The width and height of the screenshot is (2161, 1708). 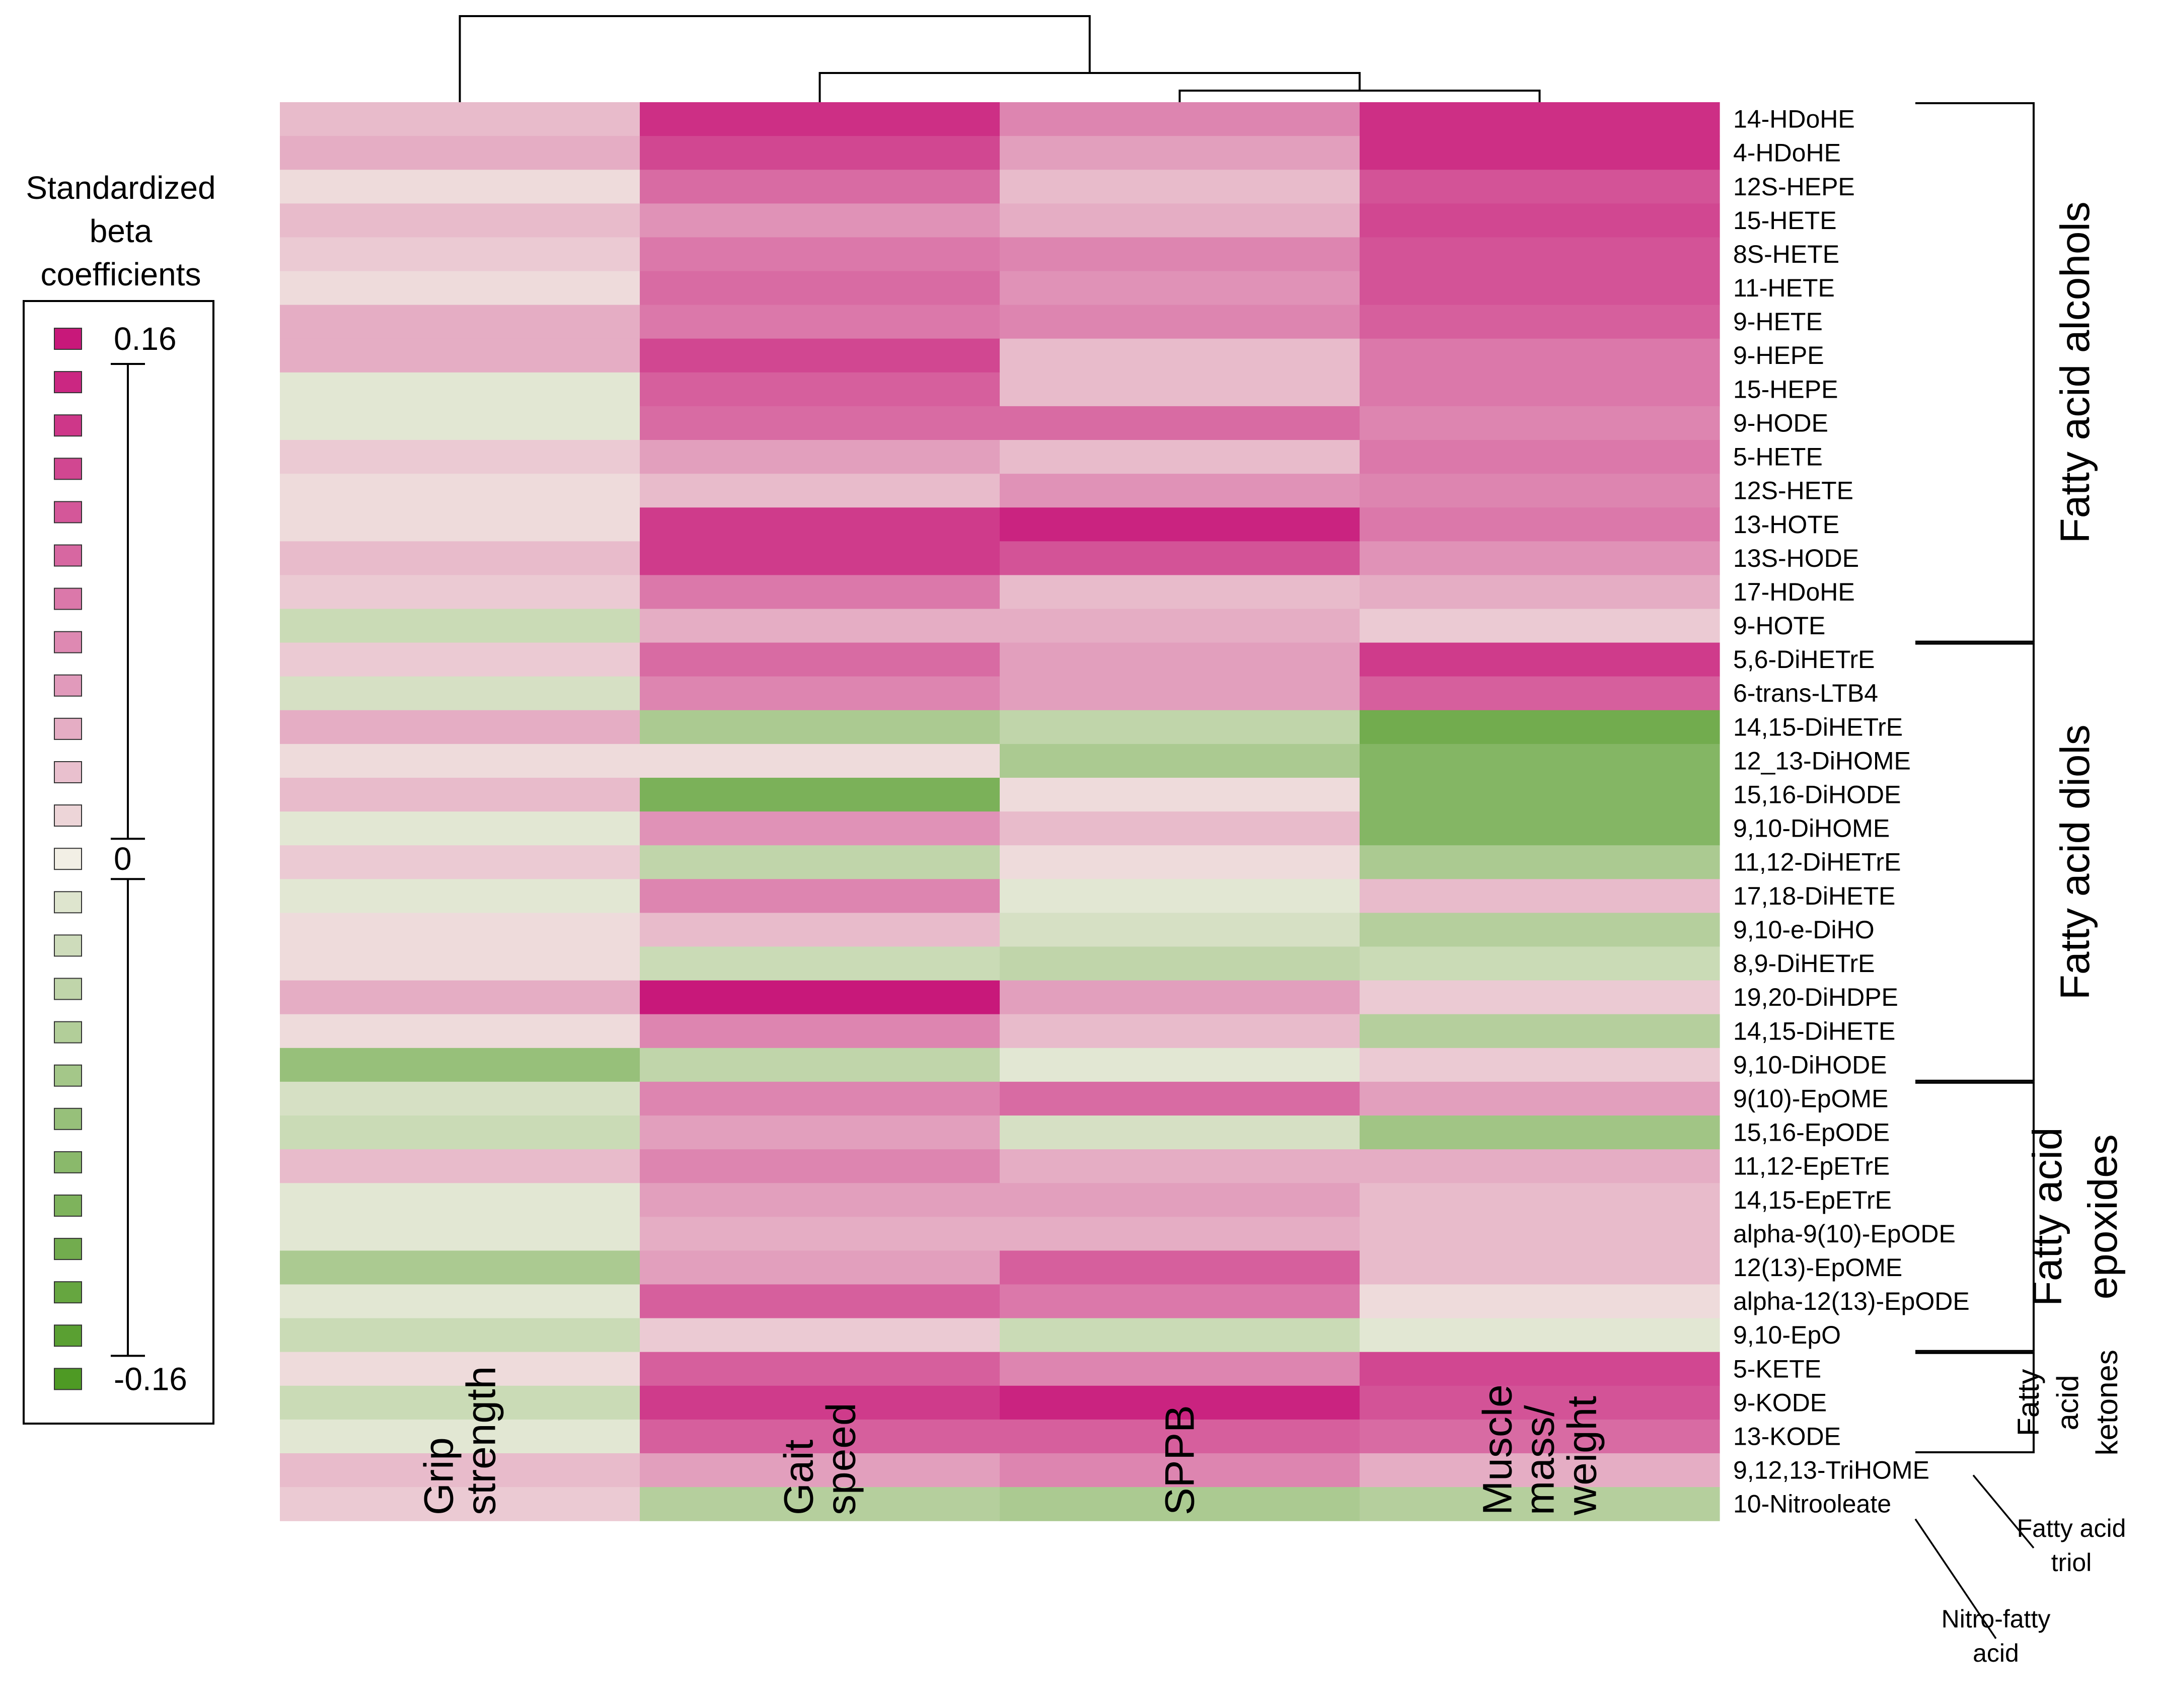 I want to click on column-label: Muscle, so click(x=1498, y=1449).